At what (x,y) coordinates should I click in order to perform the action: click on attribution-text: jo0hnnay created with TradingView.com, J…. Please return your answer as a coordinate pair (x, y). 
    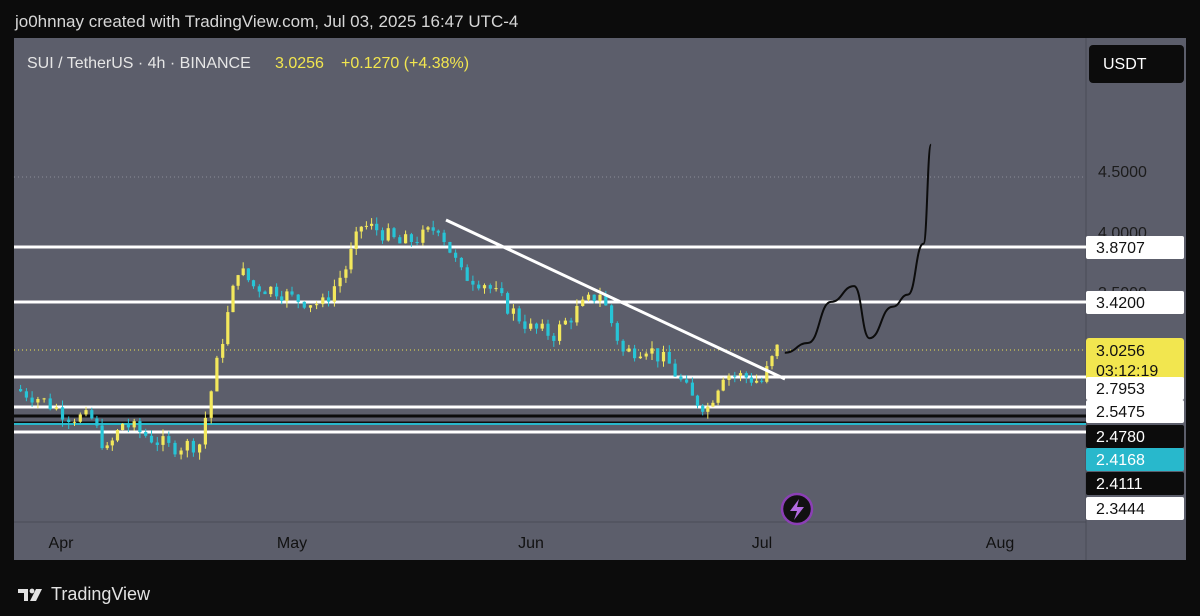
    Looking at the image, I should click on (267, 21).